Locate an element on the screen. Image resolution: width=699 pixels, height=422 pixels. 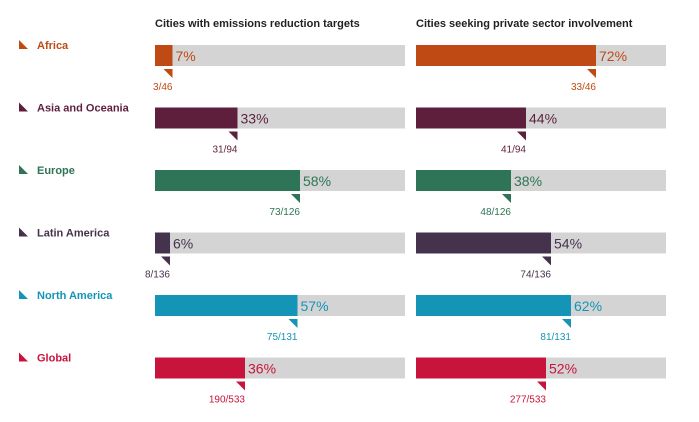
percent-label: 36% is located at coordinates (262, 369).